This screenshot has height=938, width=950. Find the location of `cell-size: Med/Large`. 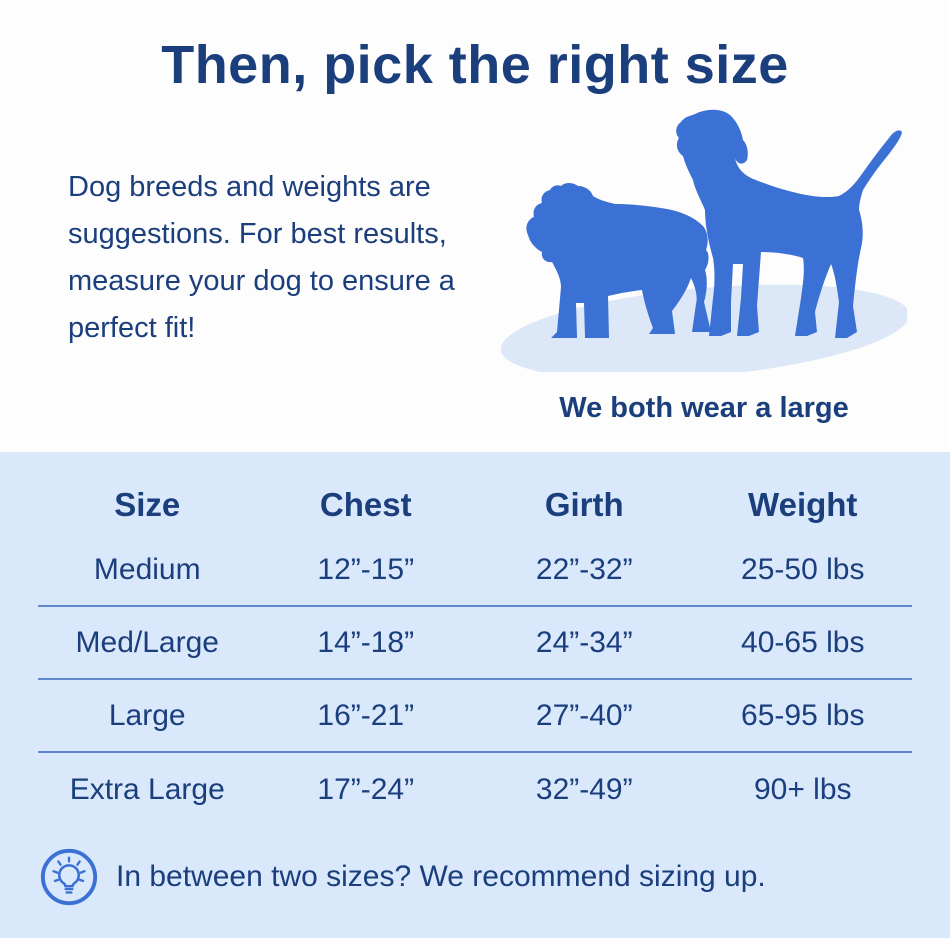

cell-size: Med/Large is located at coordinates (147, 642).